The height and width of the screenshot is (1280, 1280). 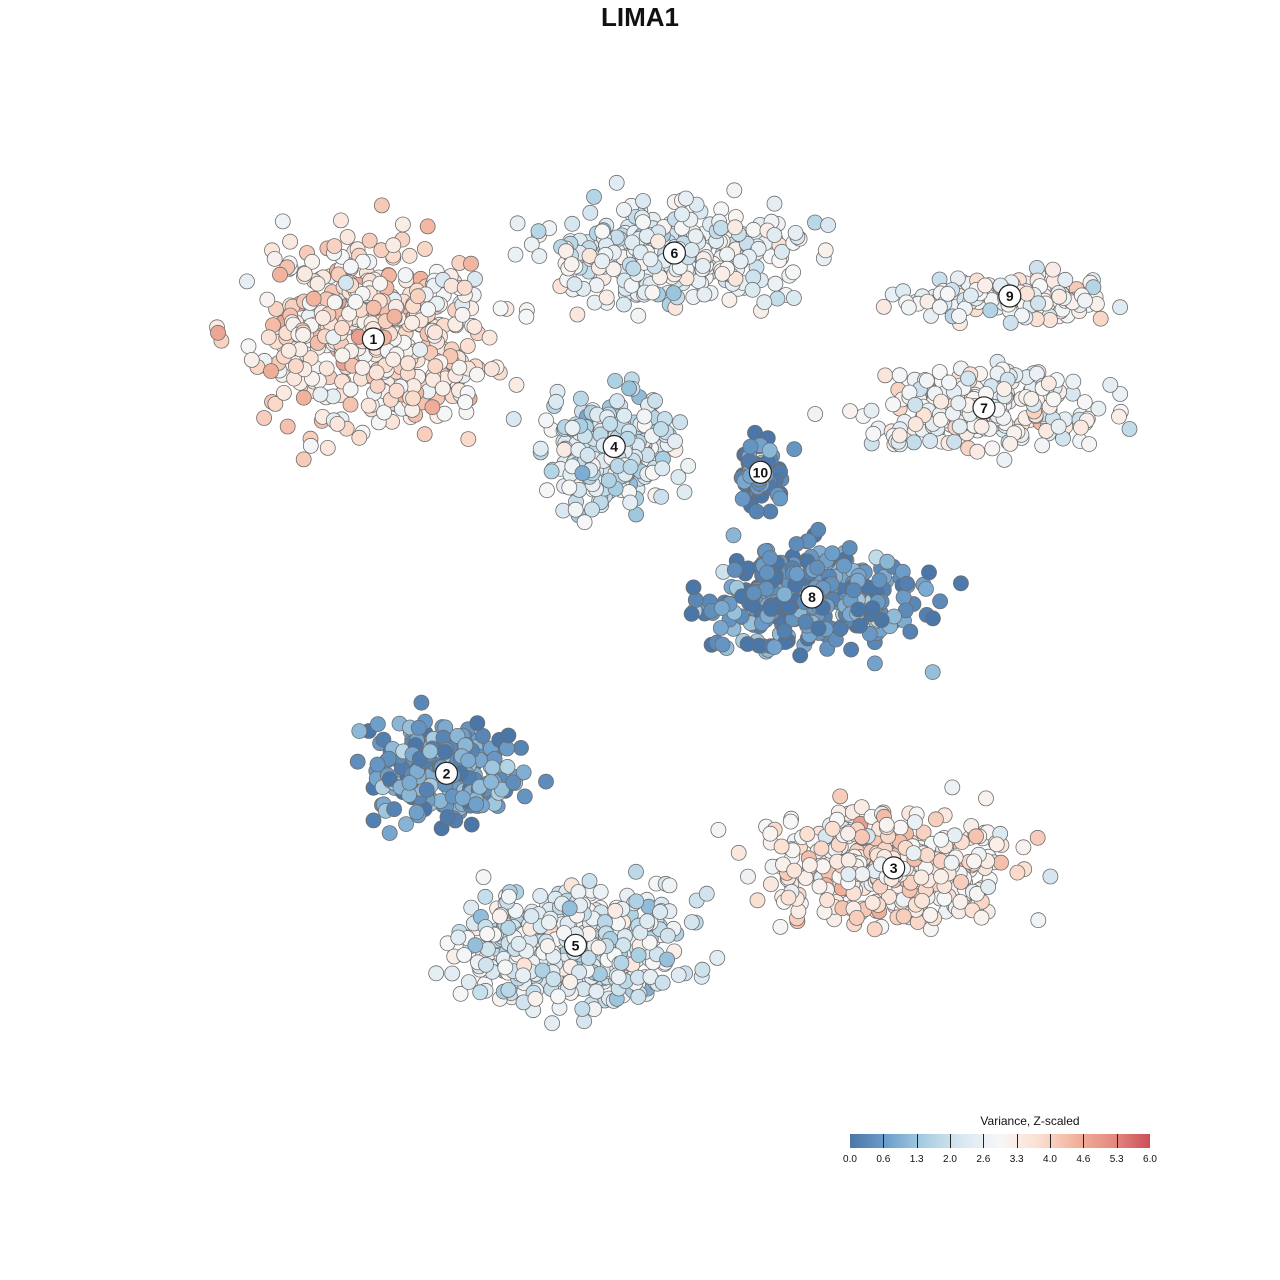 I want to click on cluster-label-2: 2, so click(x=446, y=773).